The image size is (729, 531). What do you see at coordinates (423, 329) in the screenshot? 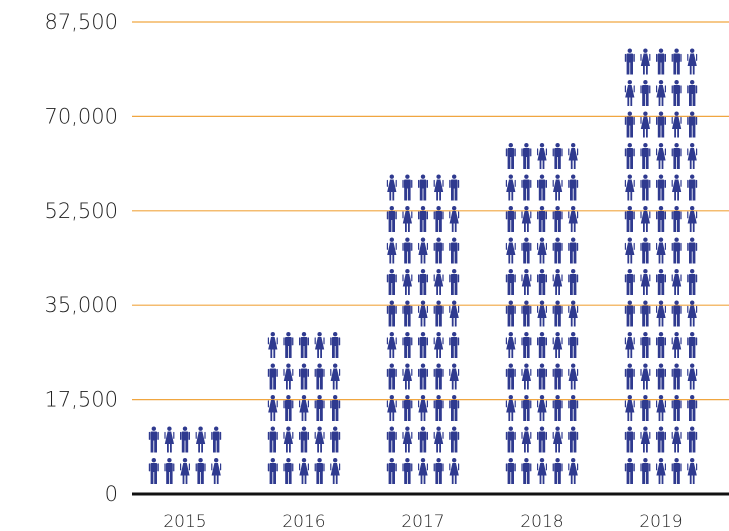
I see `bar-2017` at bounding box center [423, 329].